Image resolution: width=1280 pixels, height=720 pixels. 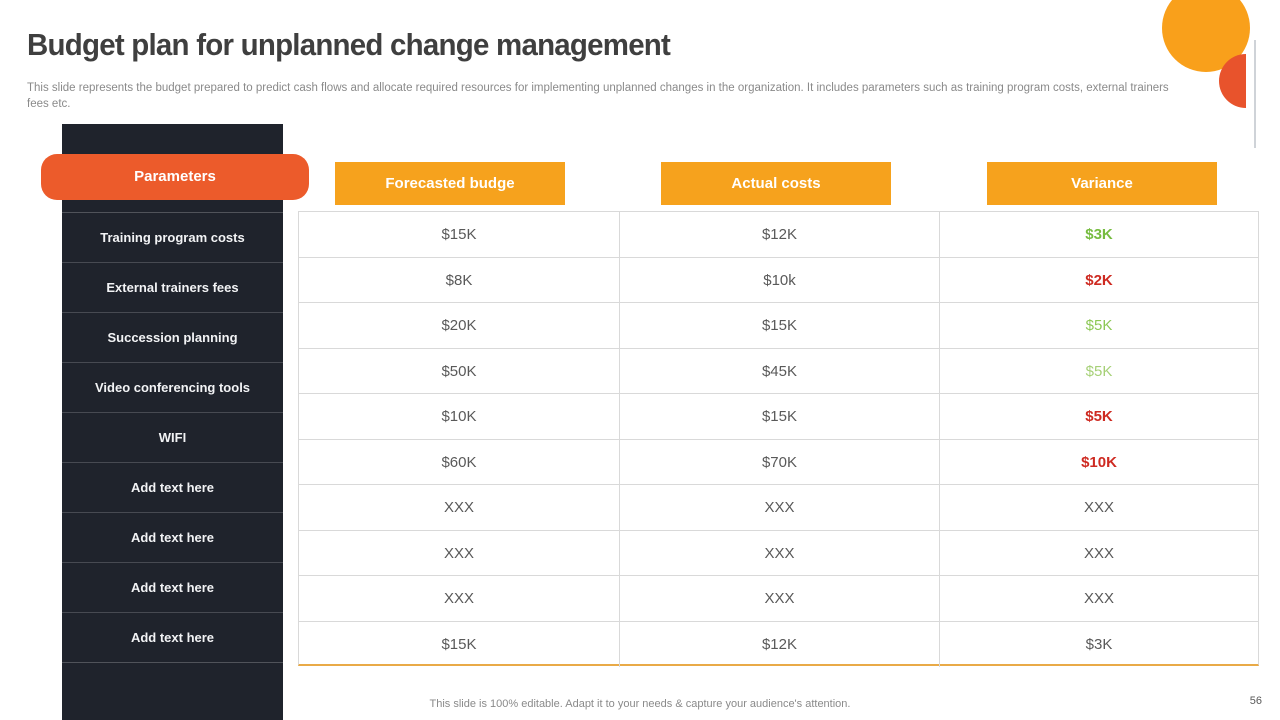 What do you see at coordinates (175, 177) in the screenshot?
I see `parameters-header-pill: Parameters` at bounding box center [175, 177].